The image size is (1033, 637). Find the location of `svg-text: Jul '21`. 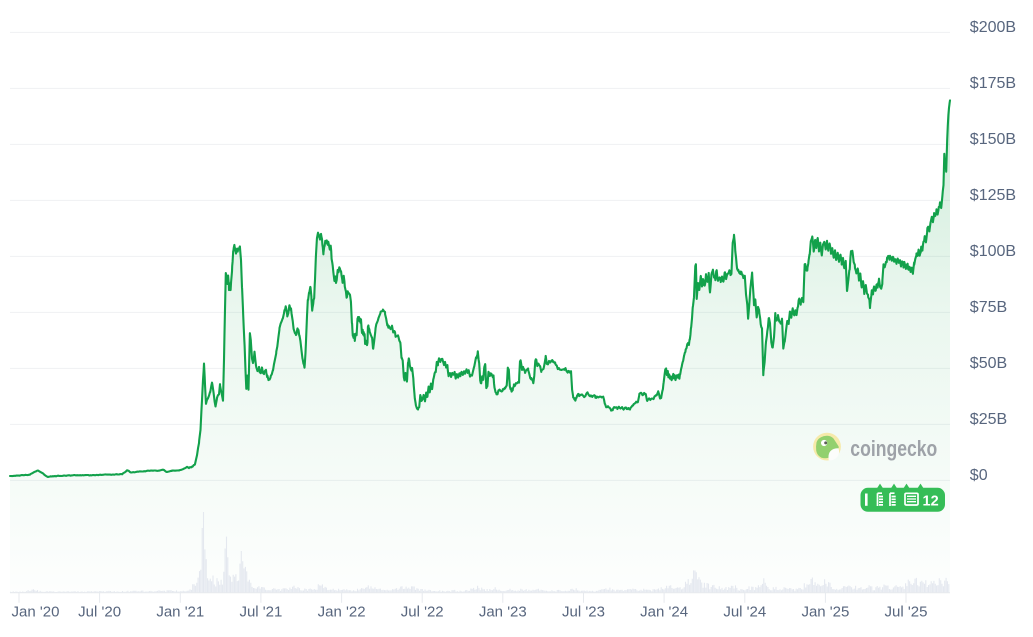

svg-text: Jul '21 is located at coordinates (260, 612).